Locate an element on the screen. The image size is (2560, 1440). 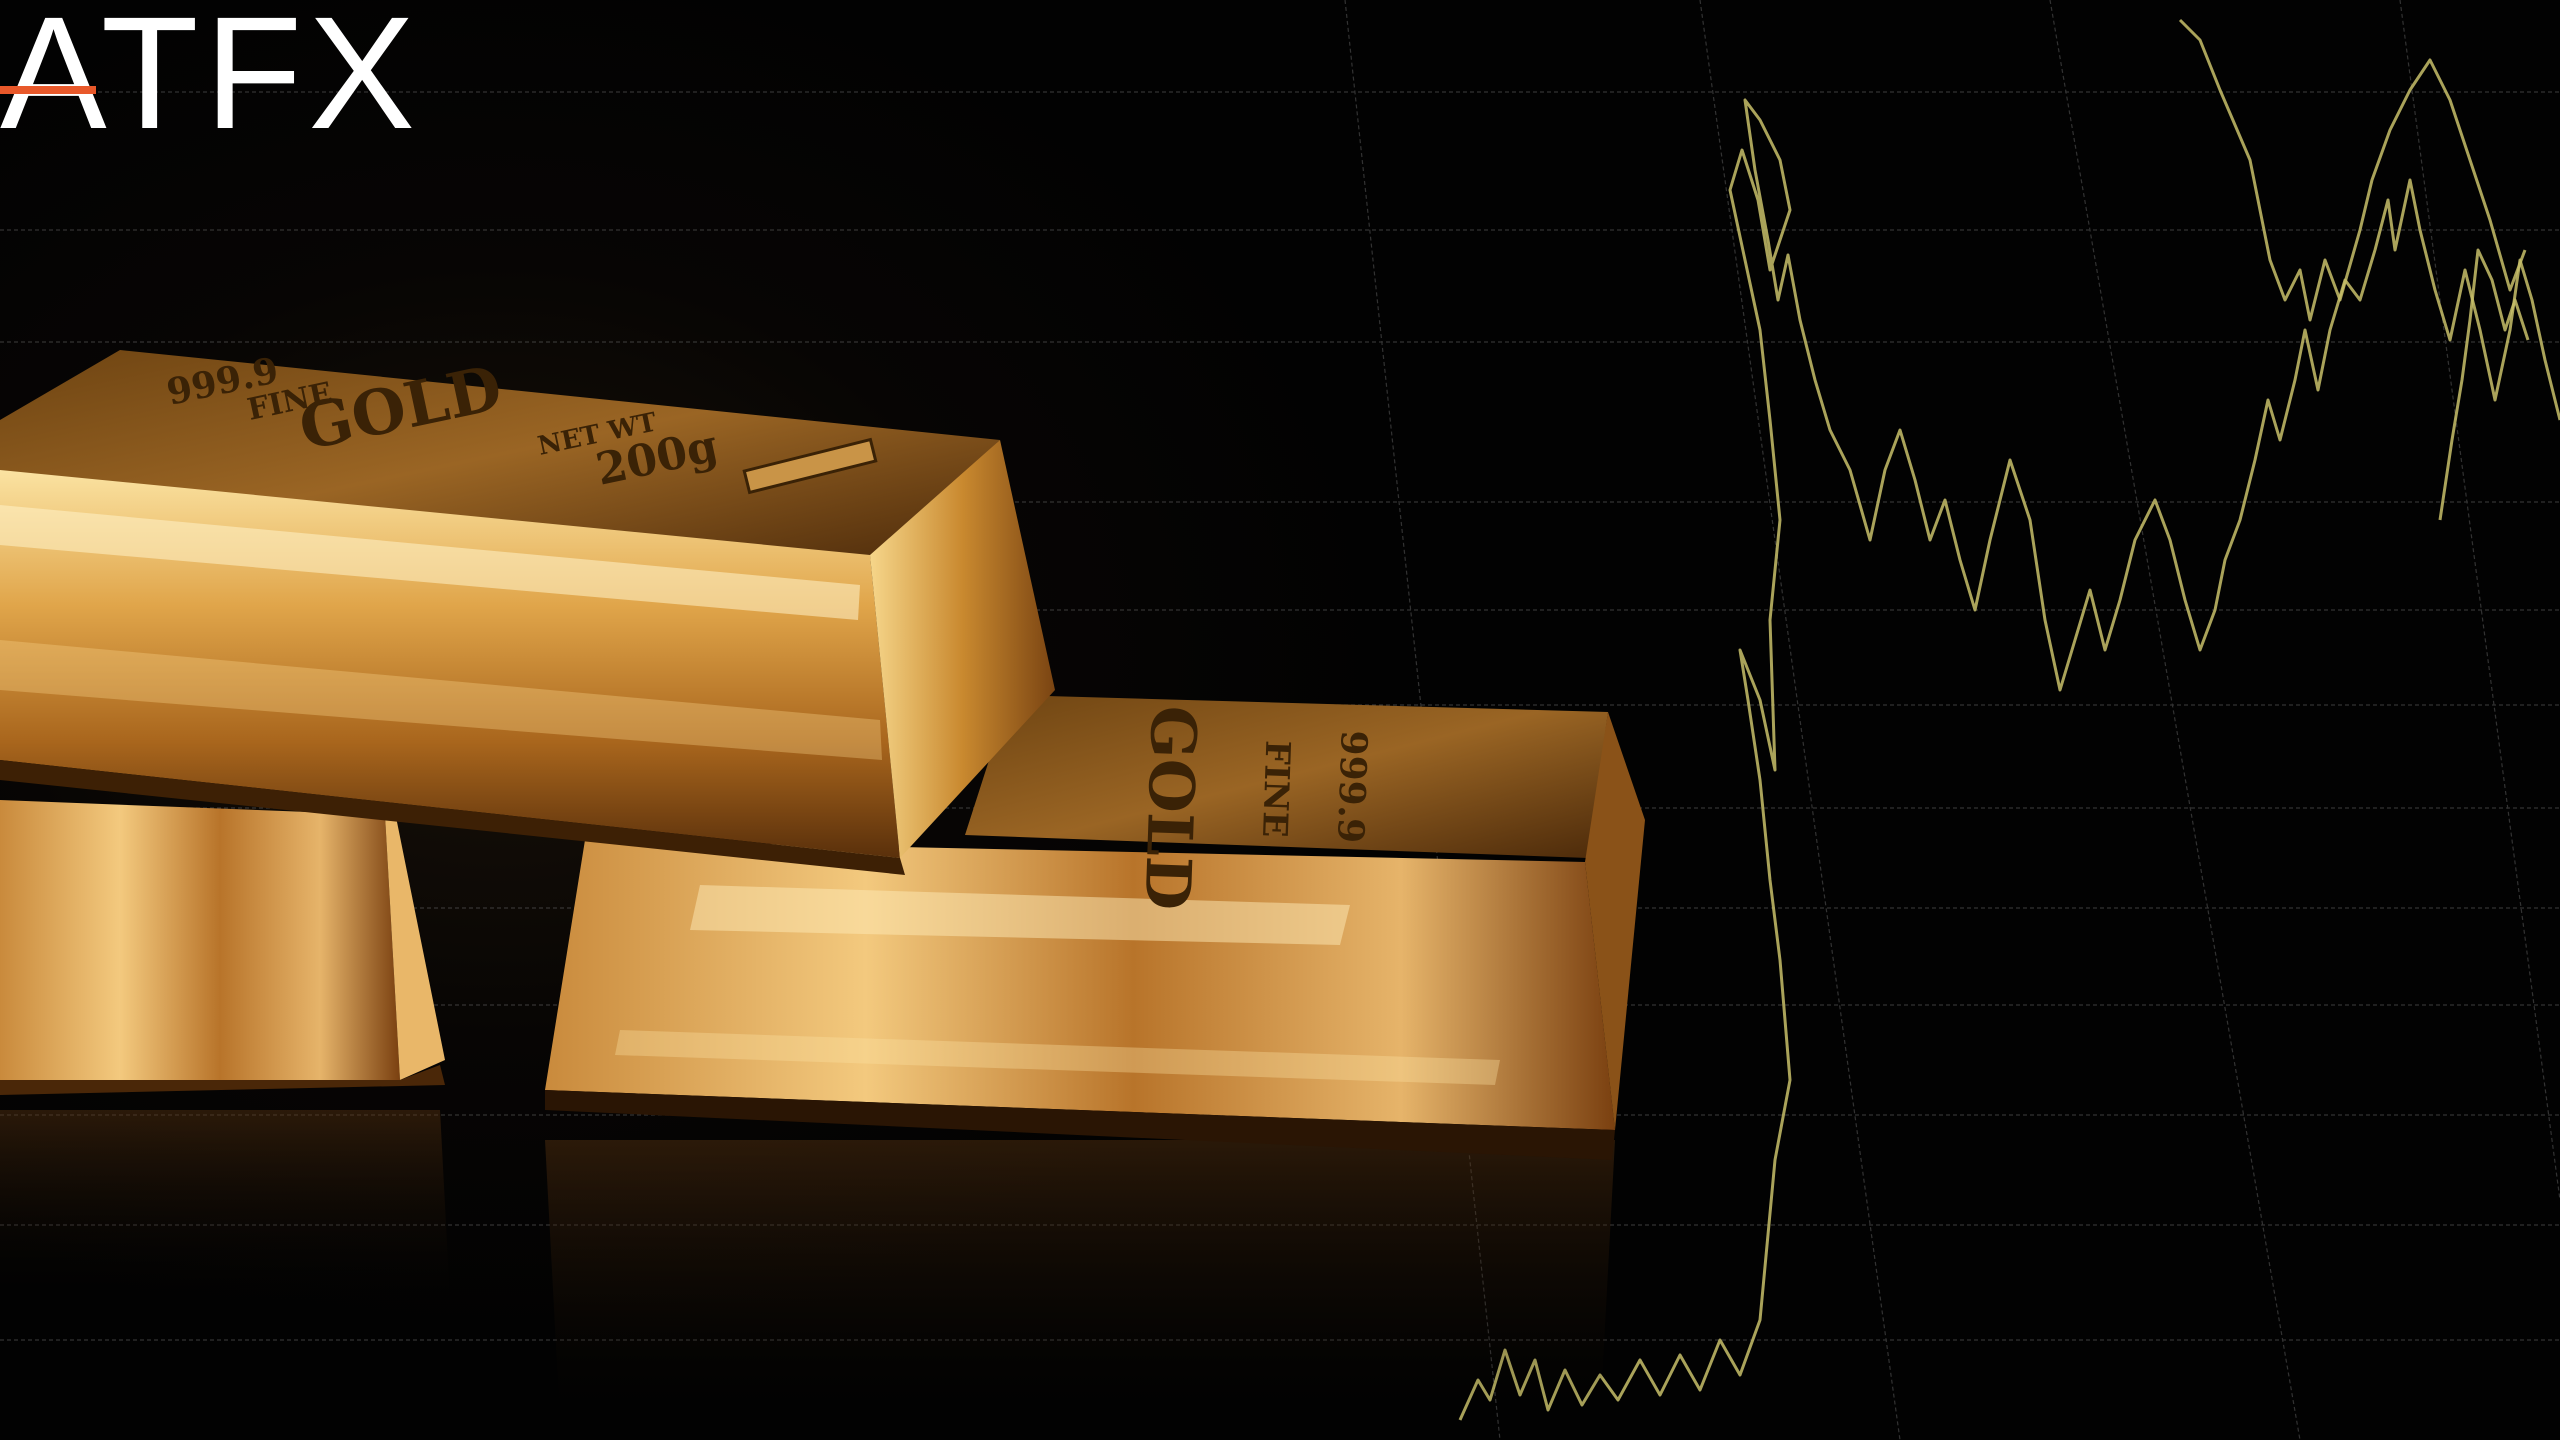
gold-bar-bottom-right: GOLD FINE 999.9 is located at coordinates (1095, 927).